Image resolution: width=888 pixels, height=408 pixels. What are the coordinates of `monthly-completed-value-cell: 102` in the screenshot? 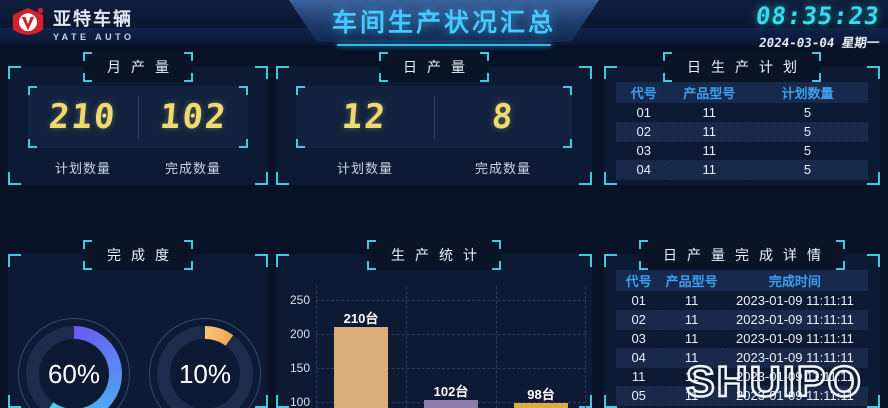 It's located at (194, 117).